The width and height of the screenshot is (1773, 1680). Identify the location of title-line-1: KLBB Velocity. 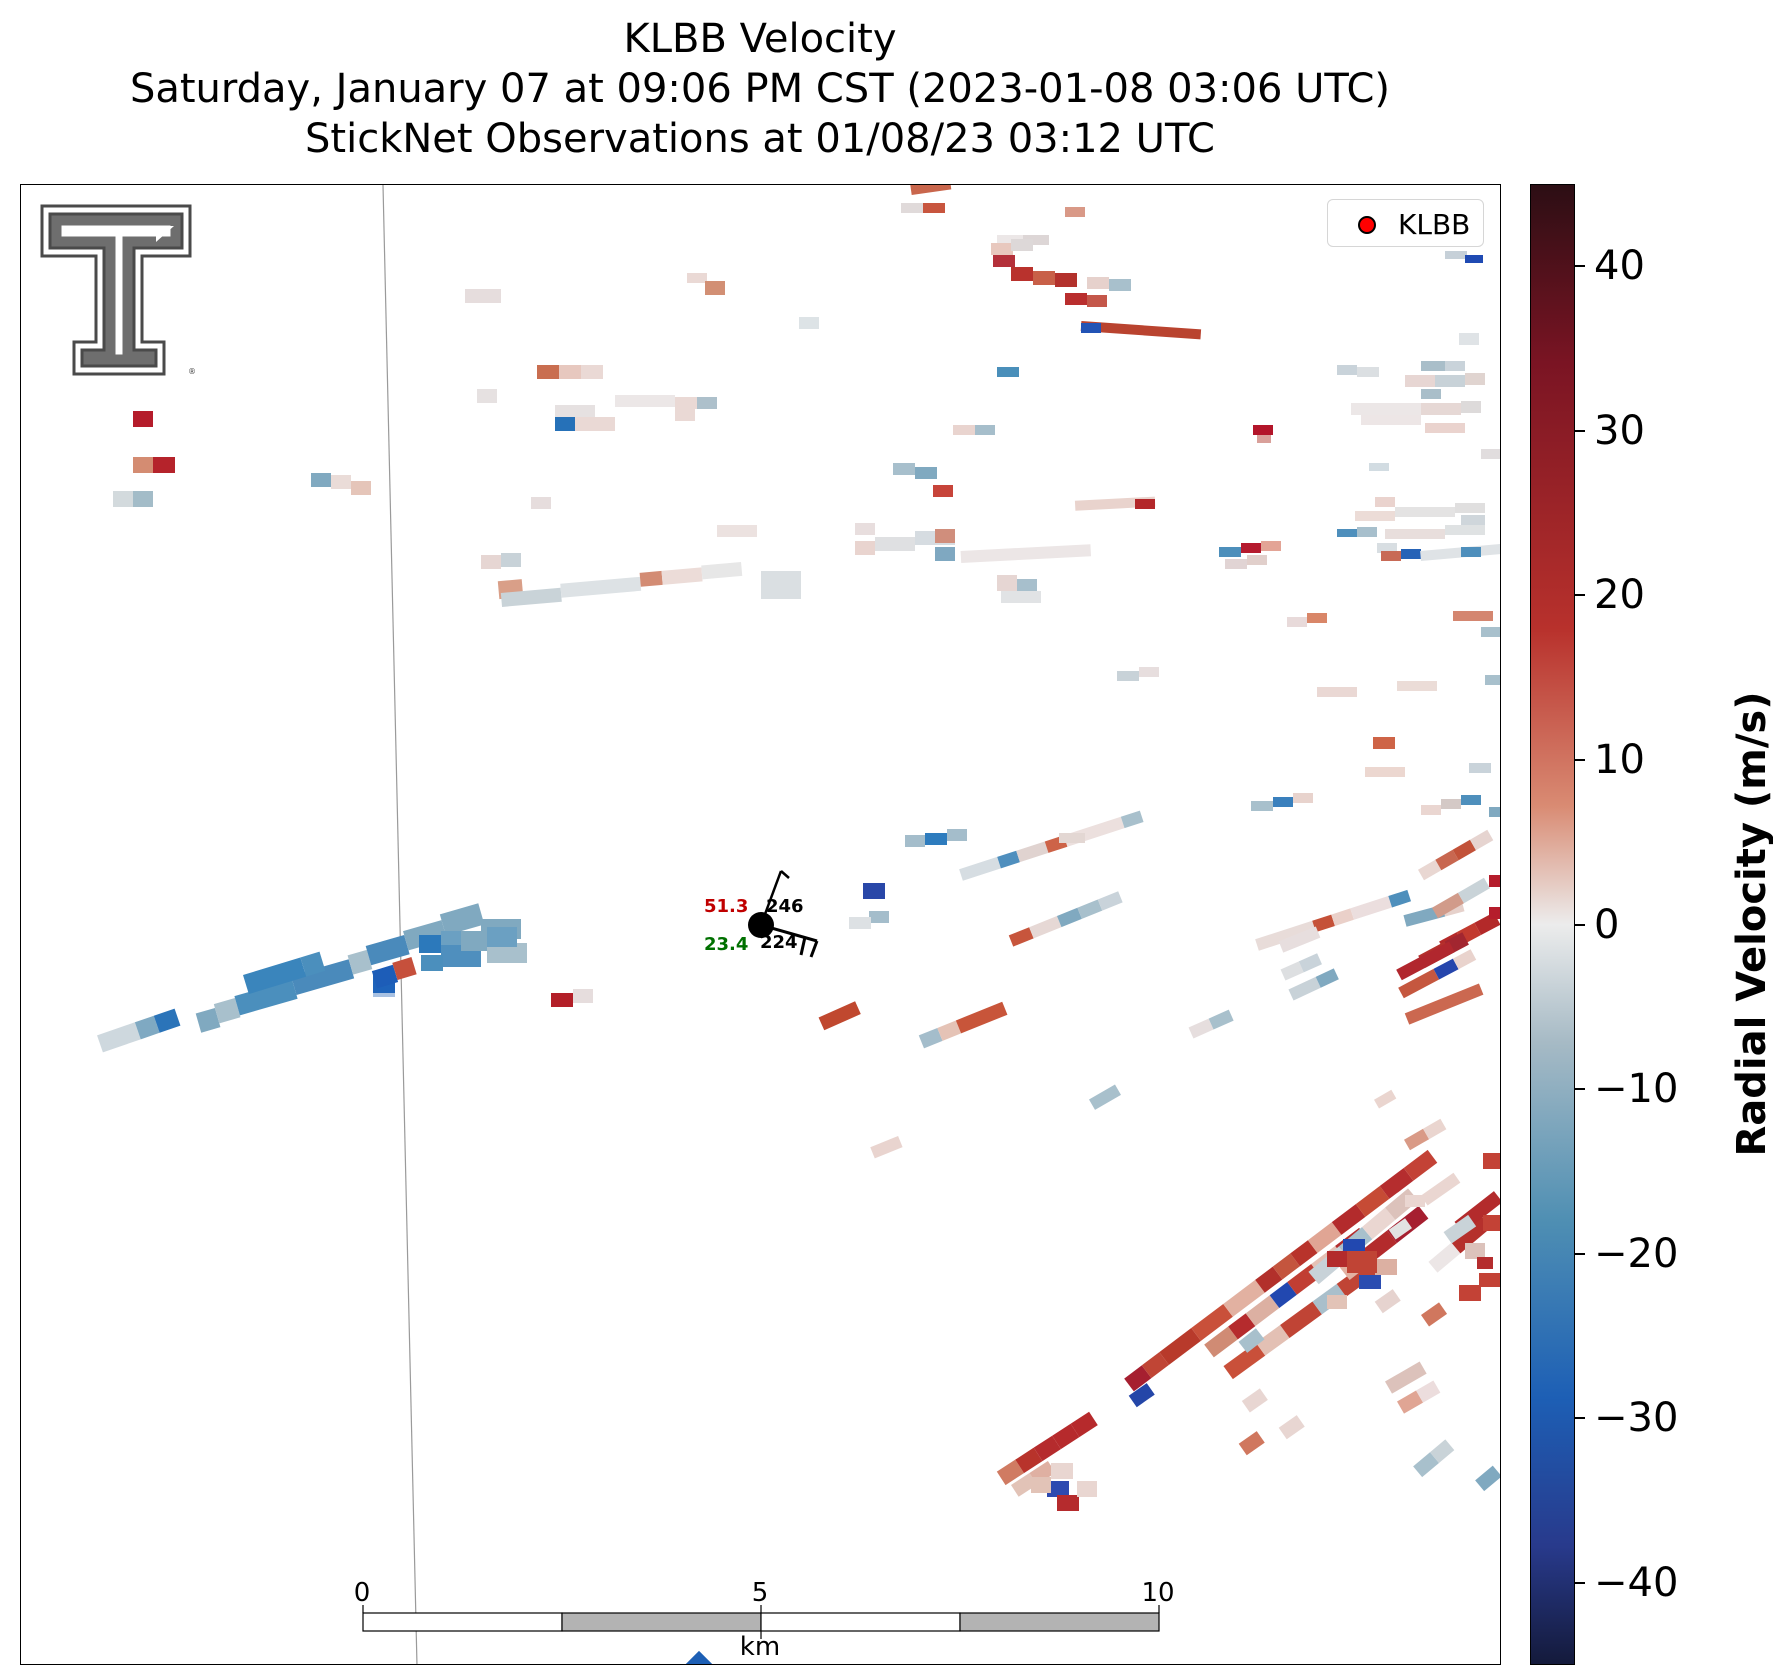
(760, 39).